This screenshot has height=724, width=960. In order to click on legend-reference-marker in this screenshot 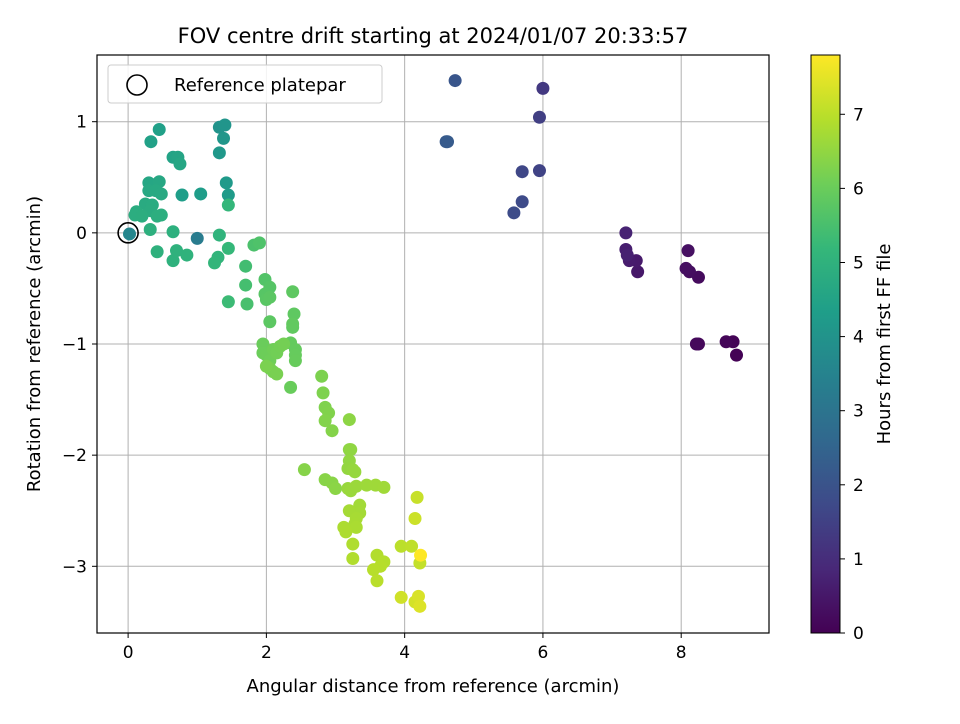, I will do `click(137, 85)`.